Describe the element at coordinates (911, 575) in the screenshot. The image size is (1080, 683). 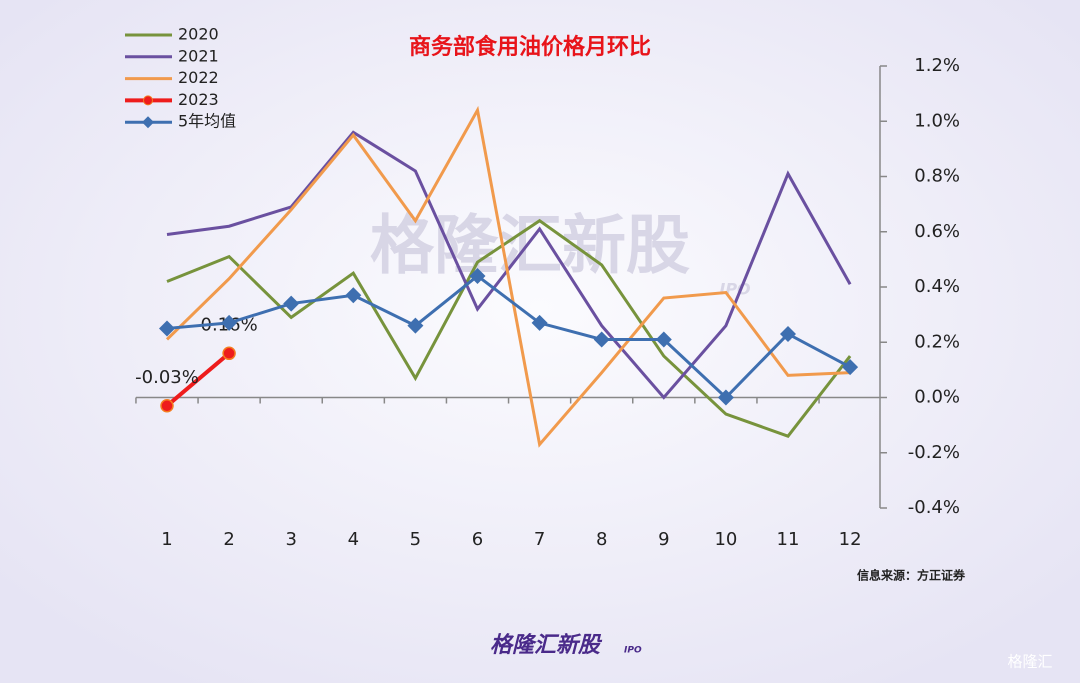
I see `source-note: 信息来源：方正证券` at that location.